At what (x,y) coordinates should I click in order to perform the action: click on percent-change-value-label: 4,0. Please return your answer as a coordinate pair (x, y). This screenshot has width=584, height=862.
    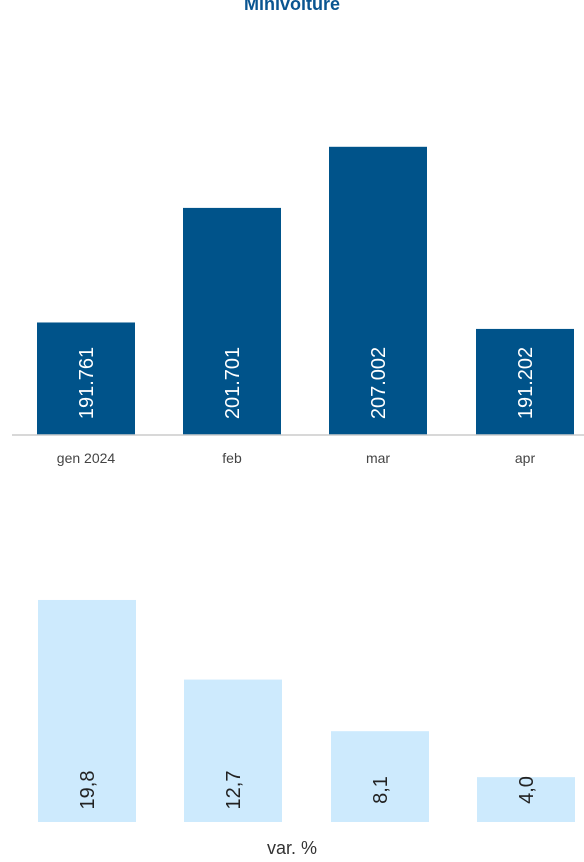
    Looking at the image, I should click on (527, 790).